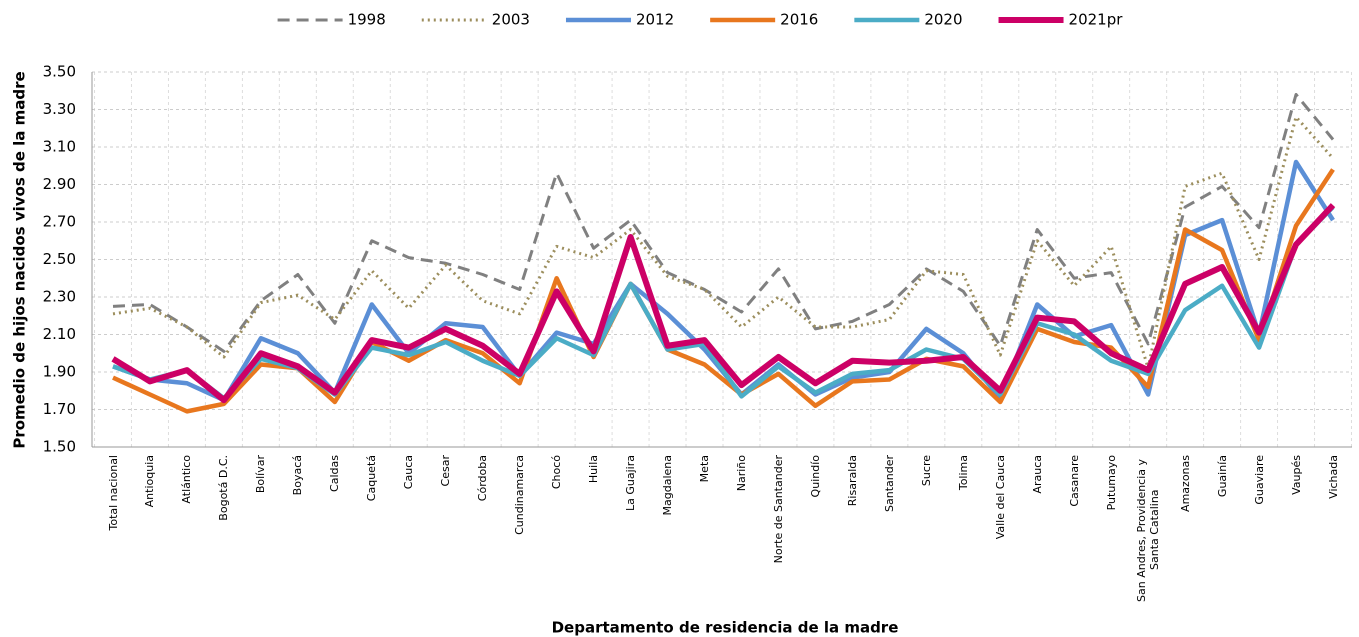 This screenshot has width=1359, height=637. Describe the element at coordinates (59, 334) in the screenshot. I see `y-tick-label: 2.10` at that location.